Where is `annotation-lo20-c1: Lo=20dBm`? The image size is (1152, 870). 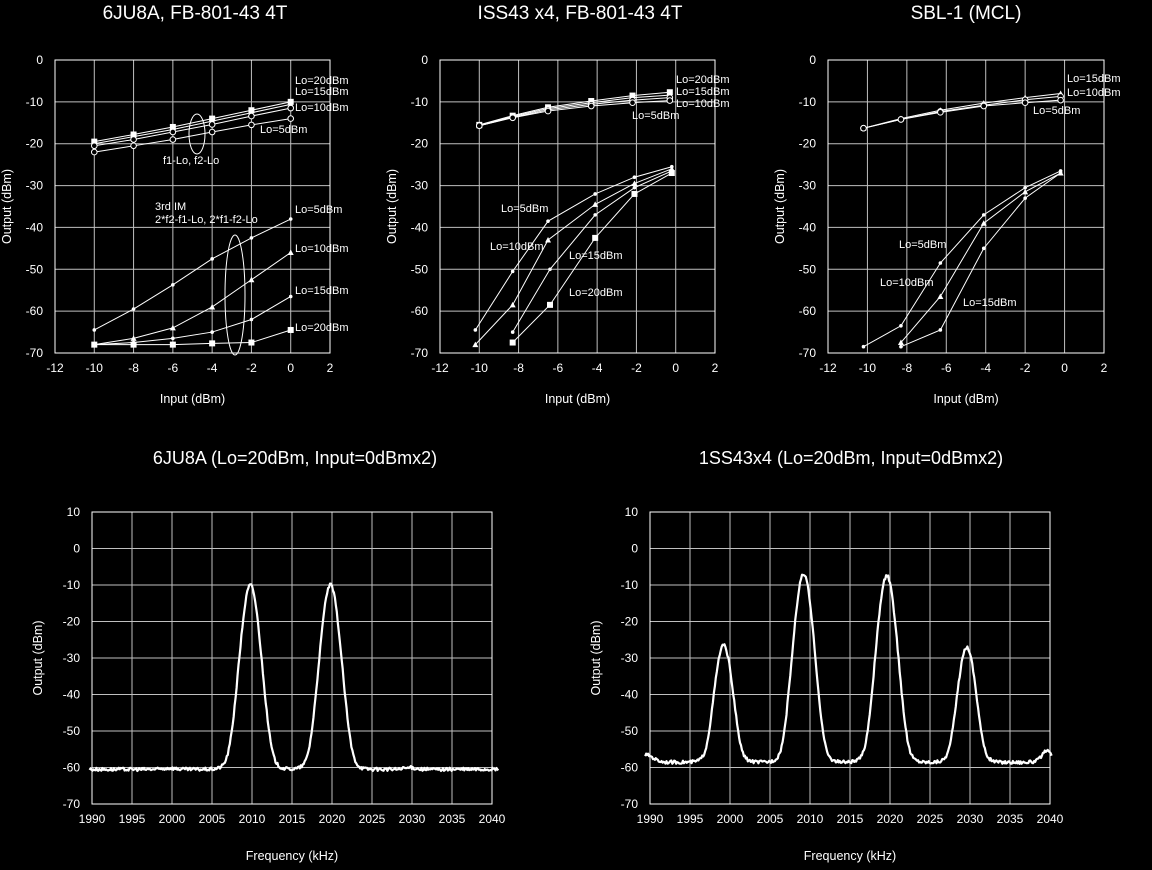
annotation-lo20-c1: Lo=20dBm is located at coordinates (322, 81).